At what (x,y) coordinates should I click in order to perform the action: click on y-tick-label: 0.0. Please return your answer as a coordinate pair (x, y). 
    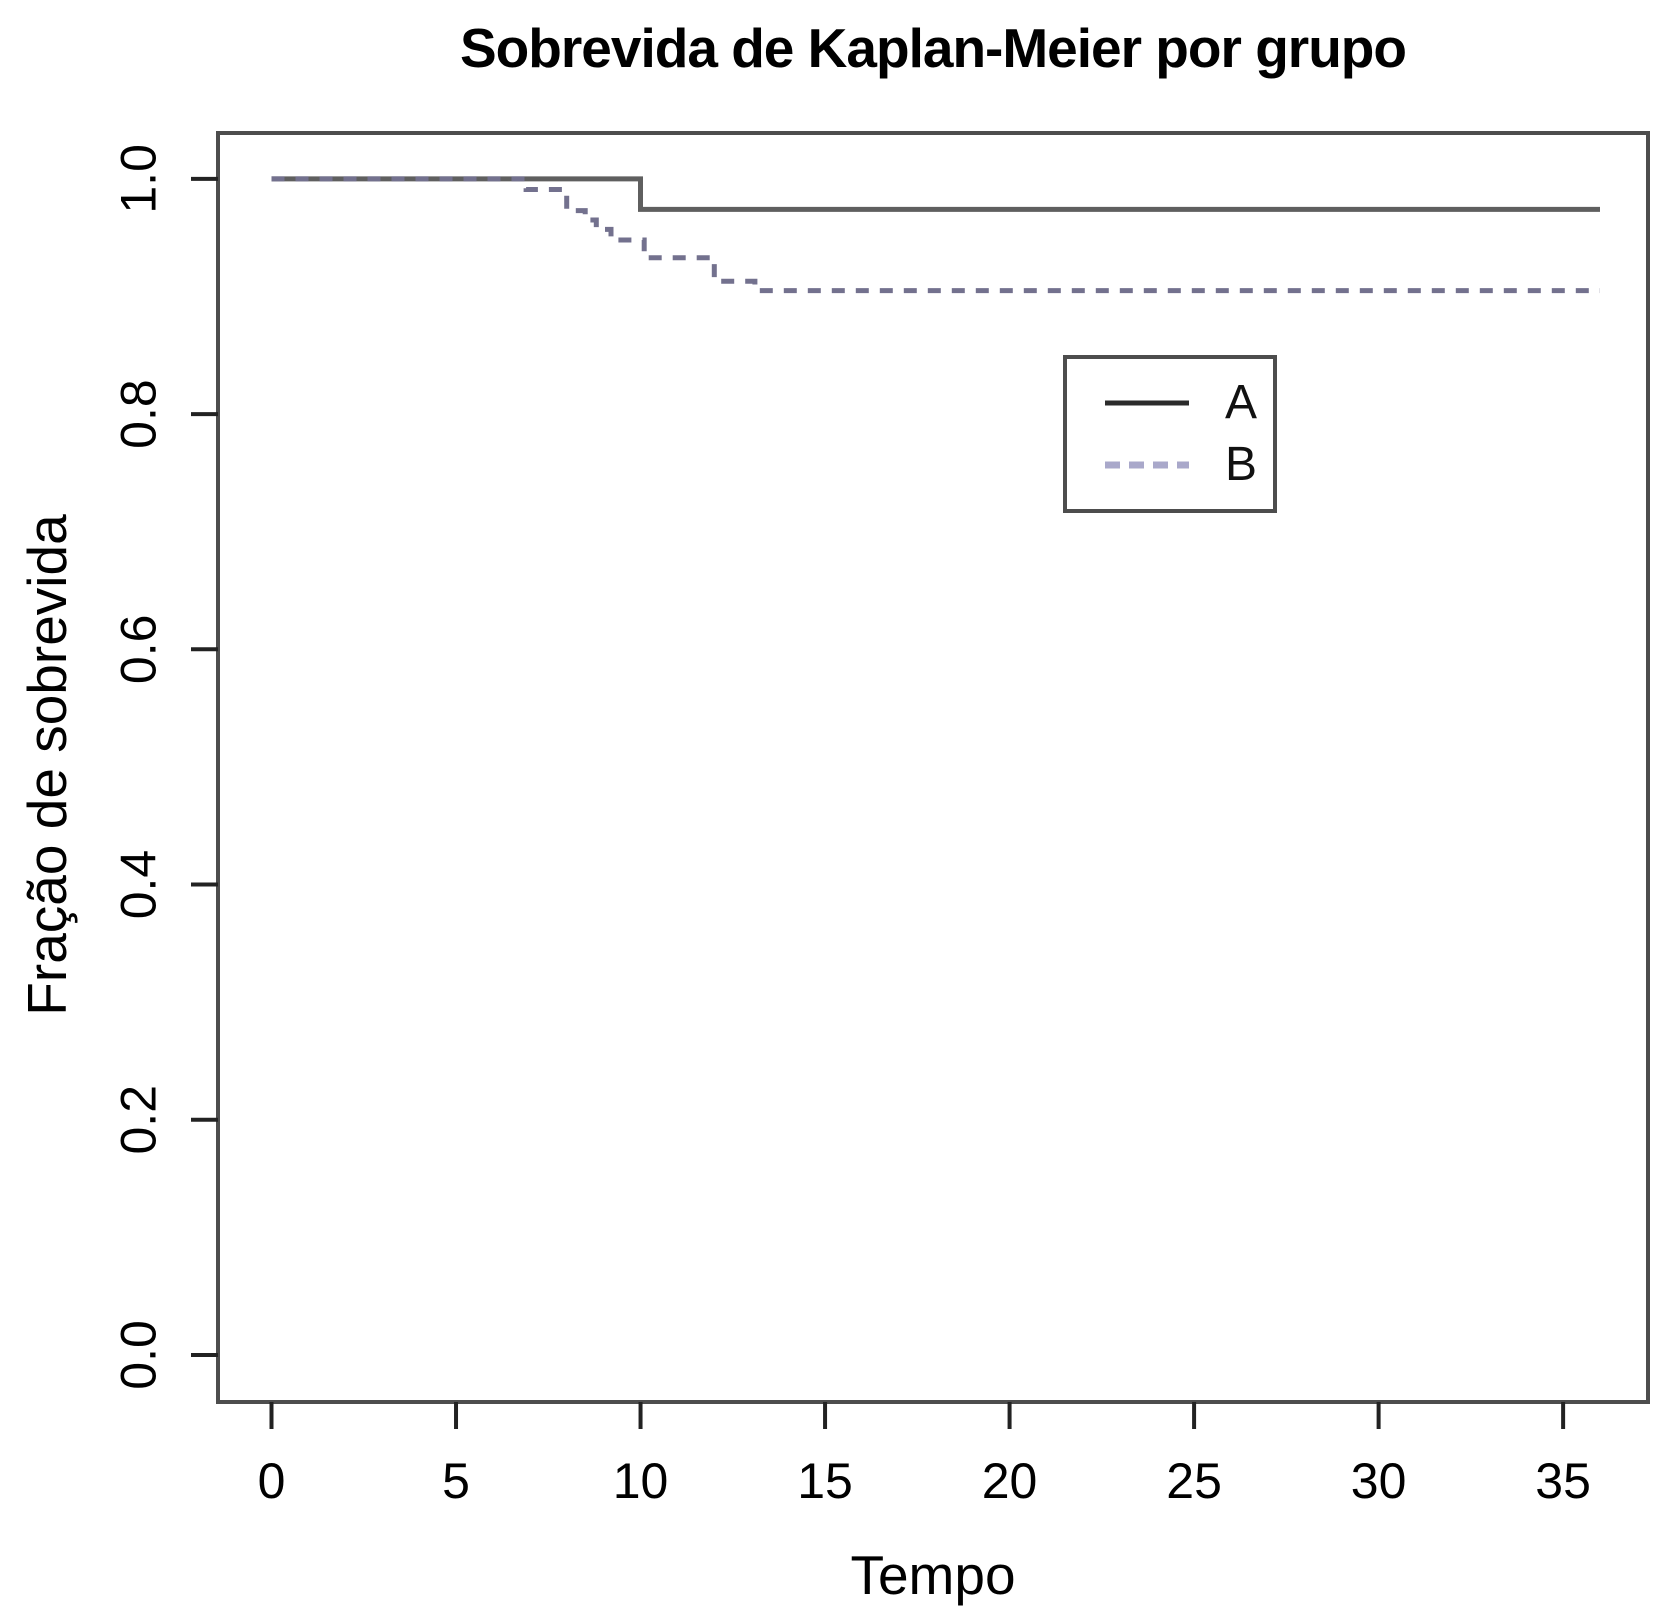
    Looking at the image, I should click on (139, 1355).